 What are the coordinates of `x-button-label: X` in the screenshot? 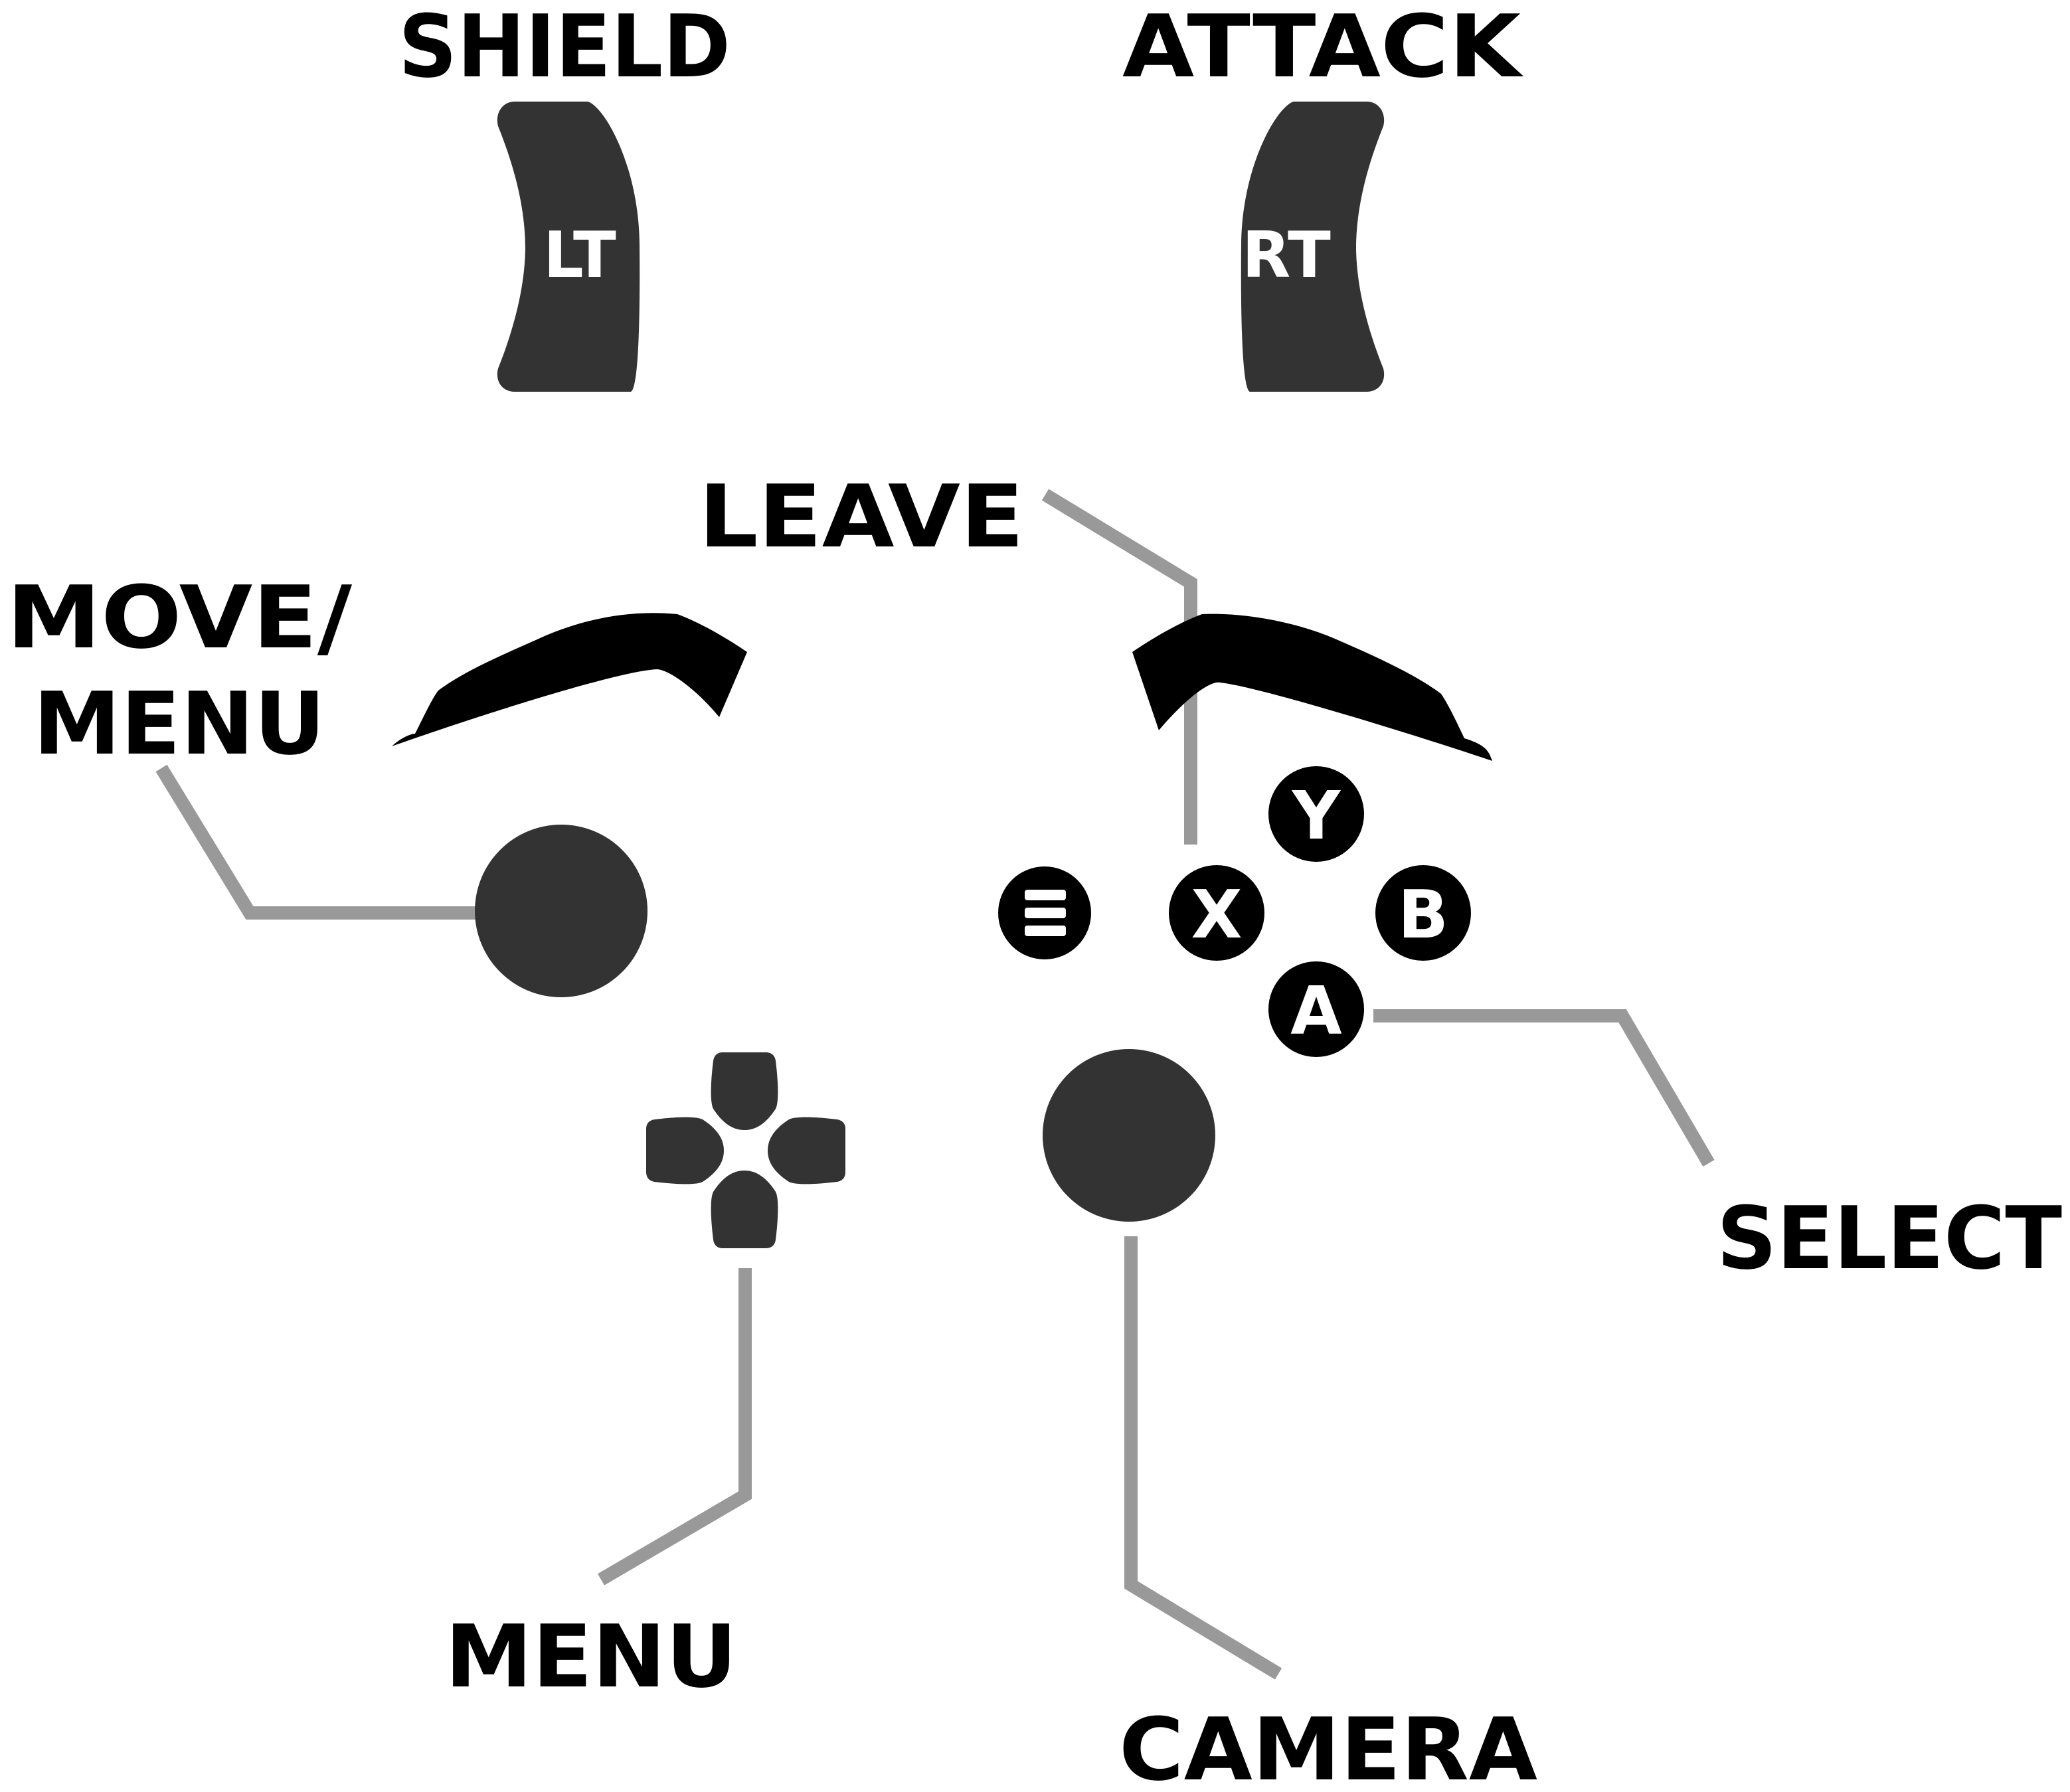 It's located at (1216, 914).